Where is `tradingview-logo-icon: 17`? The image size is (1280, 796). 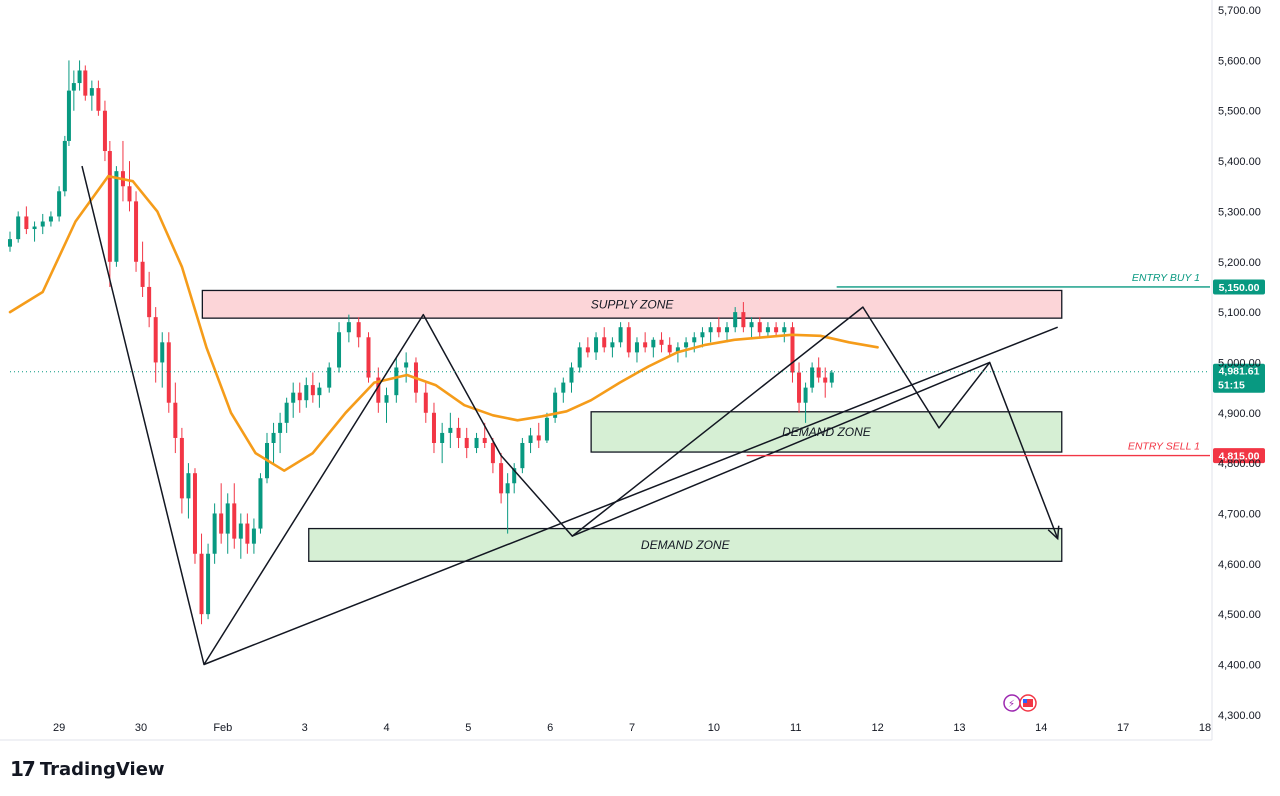 tradingview-logo-icon: 17 is located at coordinates (23, 769).